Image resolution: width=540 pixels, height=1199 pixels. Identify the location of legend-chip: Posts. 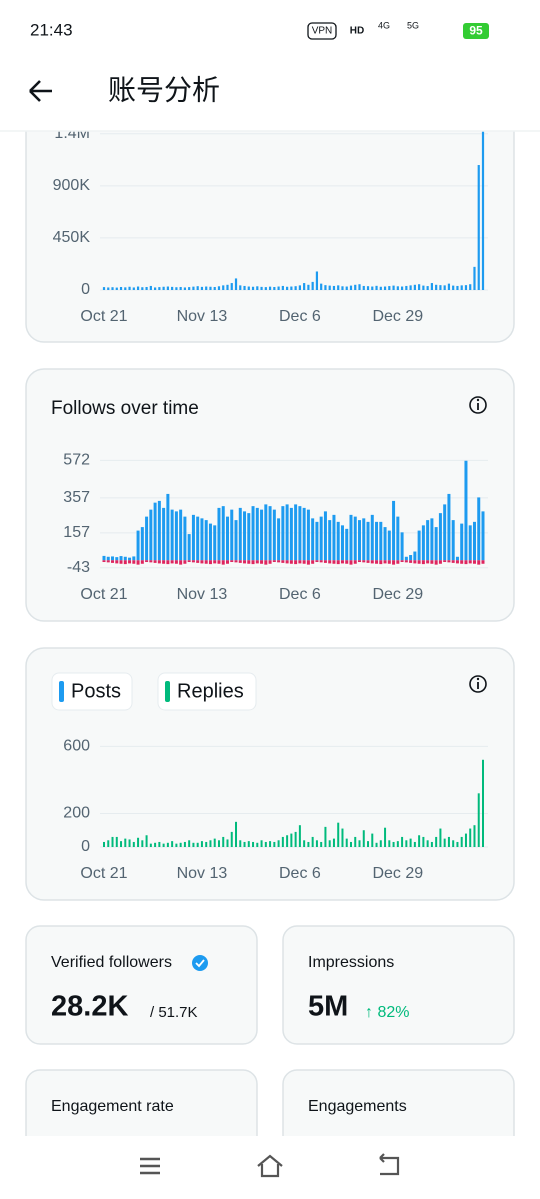
(92, 691).